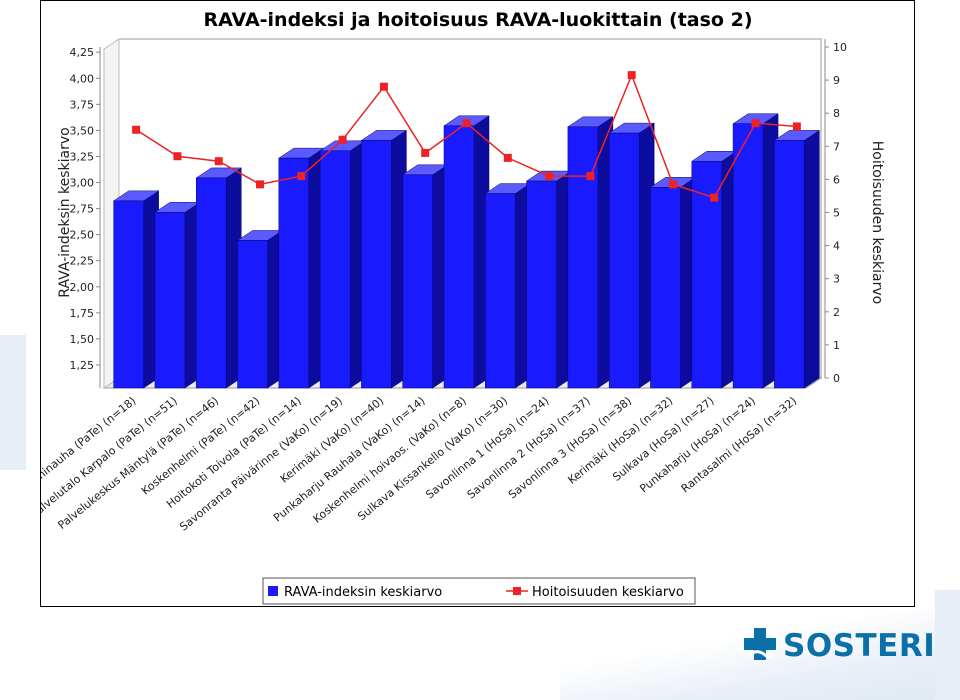 Image resolution: width=960 pixels, height=700 pixels. Describe the element at coordinates (877, 223) in the screenshot. I see `y2-axis-title: Hoitoisuuden keskiarvo` at that location.